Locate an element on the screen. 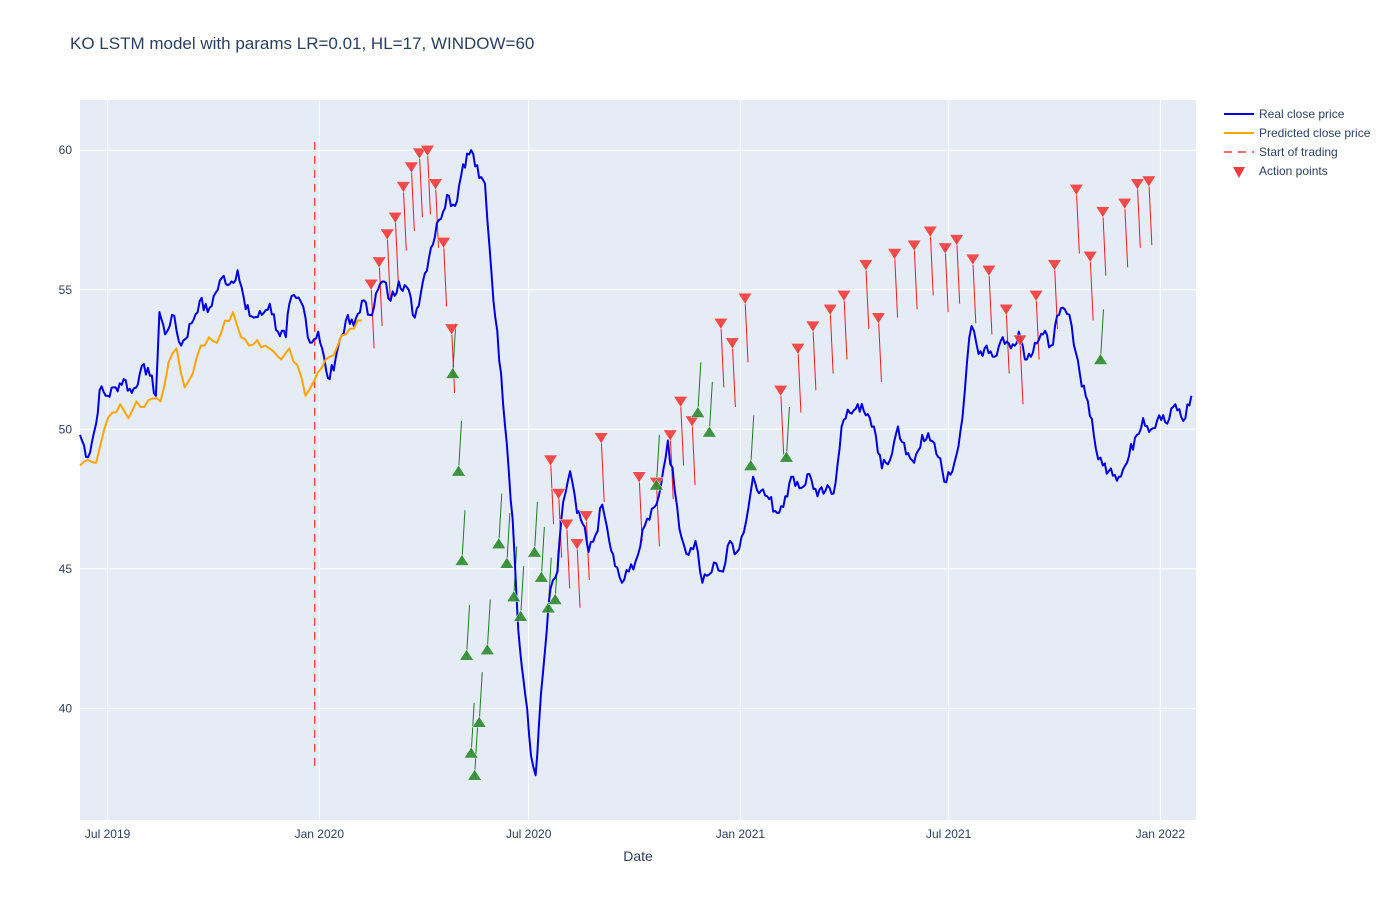 Image resolution: width=1400 pixels, height=900 pixels. legend-label-real: Real close price is located at coordinates (1302, 114).